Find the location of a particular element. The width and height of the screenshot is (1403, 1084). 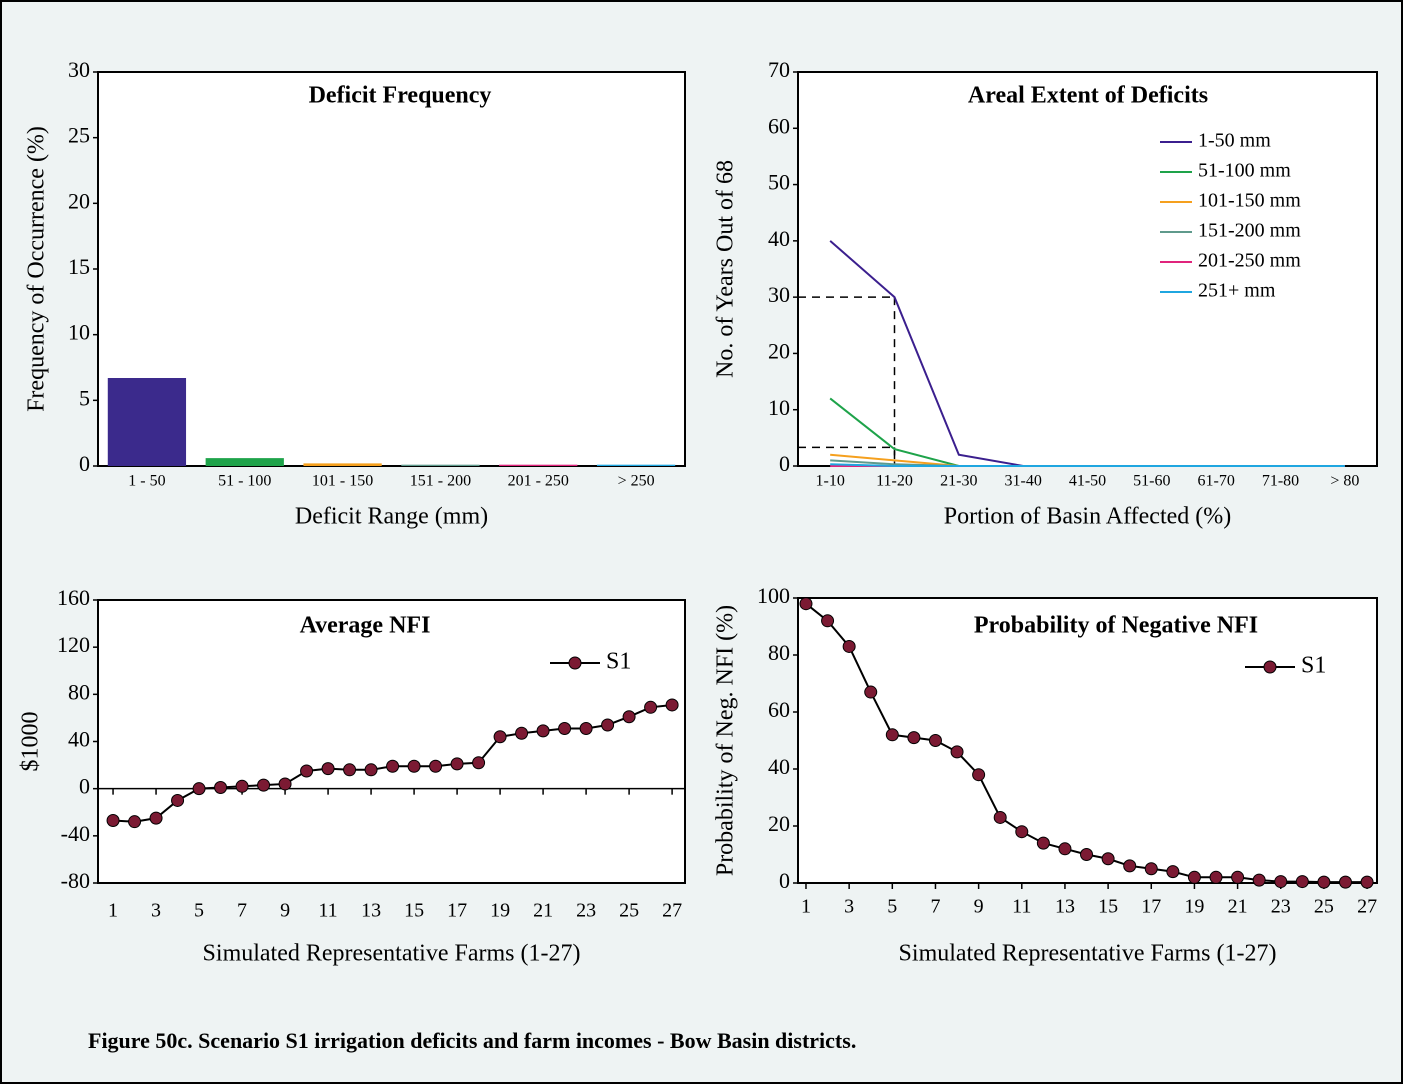

x-tick-label: 11 is located at coordinates (1021, 907).